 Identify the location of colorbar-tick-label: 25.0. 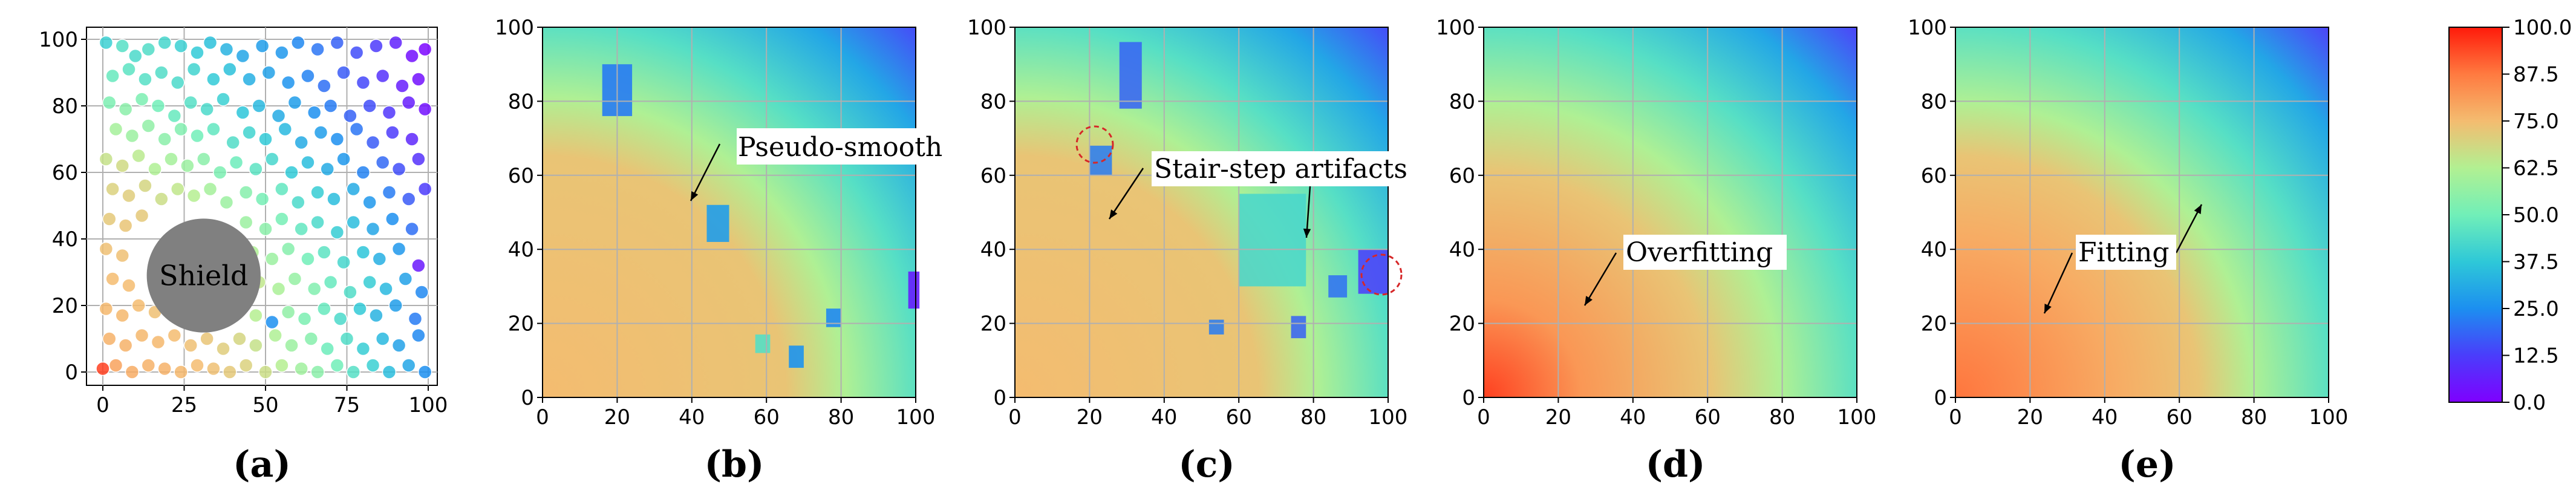
(2536, 309).